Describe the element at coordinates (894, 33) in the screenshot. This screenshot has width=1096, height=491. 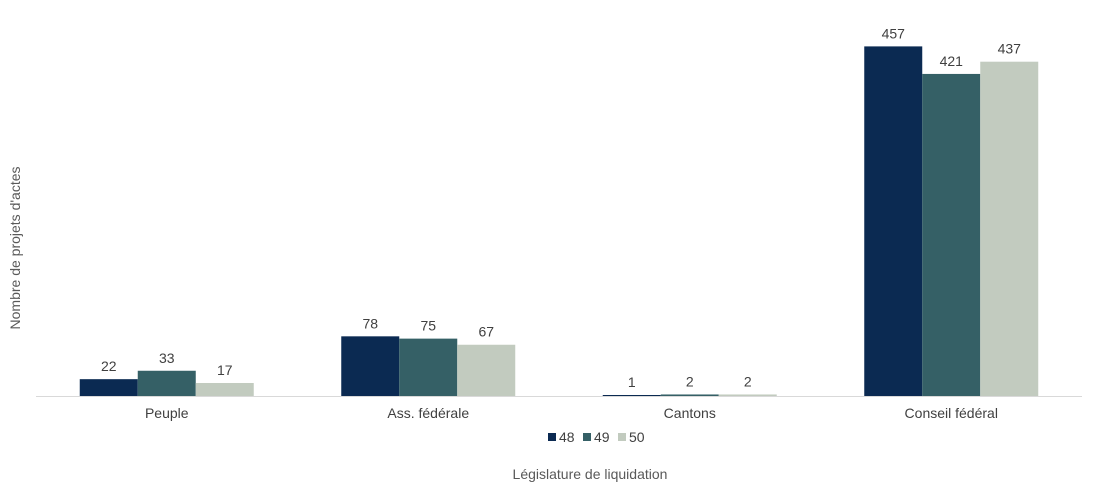
I see `data-label-48-3: 457` at that location.